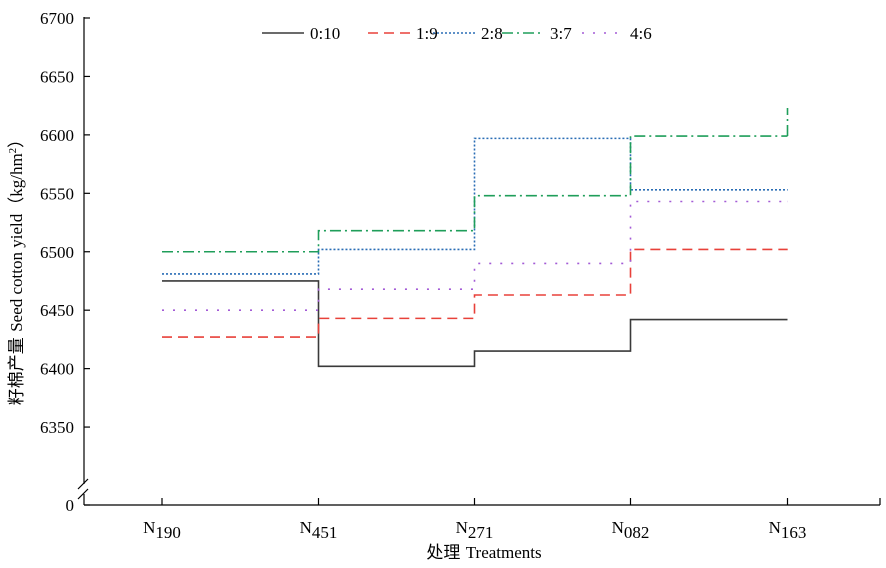  What do you see at coordinates (57, 135) in the screenshot?
I see `y-tick-label: 6600` at bounding box center [57, 135].